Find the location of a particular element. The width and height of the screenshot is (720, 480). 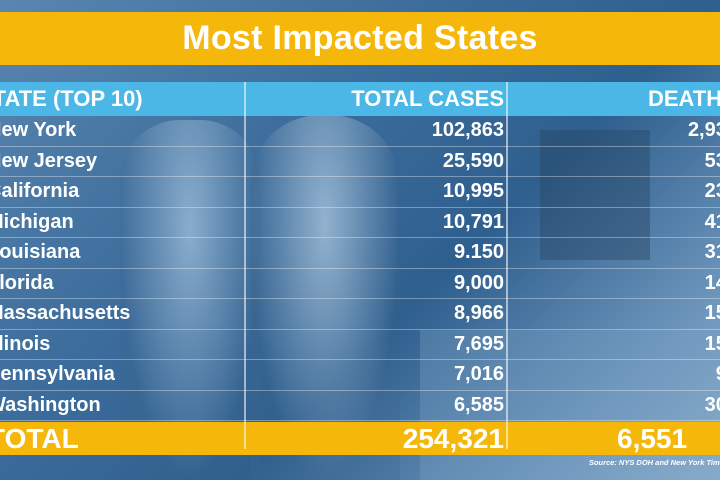

cases-cell: 10,995 is located at coordinates (473, 191).